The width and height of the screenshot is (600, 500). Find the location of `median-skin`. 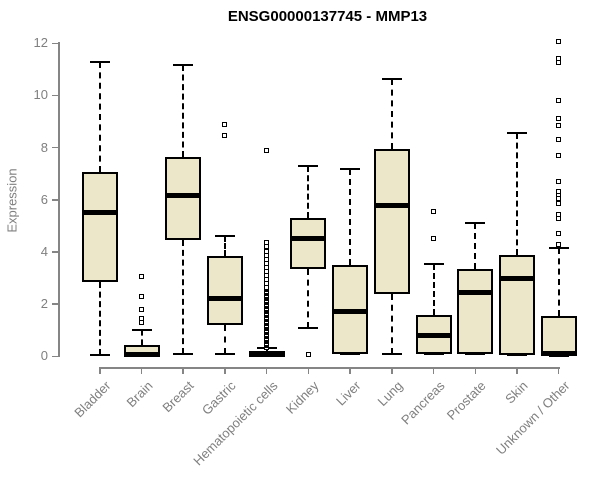

median-skin is located at coordinates (517, 278).